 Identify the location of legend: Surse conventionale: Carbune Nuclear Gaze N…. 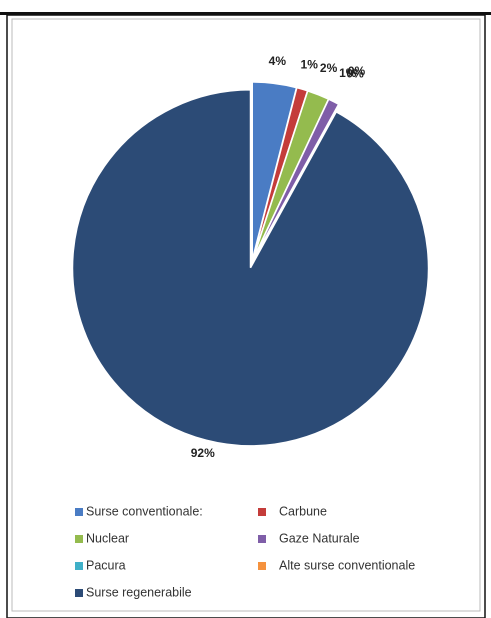
(245, 551).